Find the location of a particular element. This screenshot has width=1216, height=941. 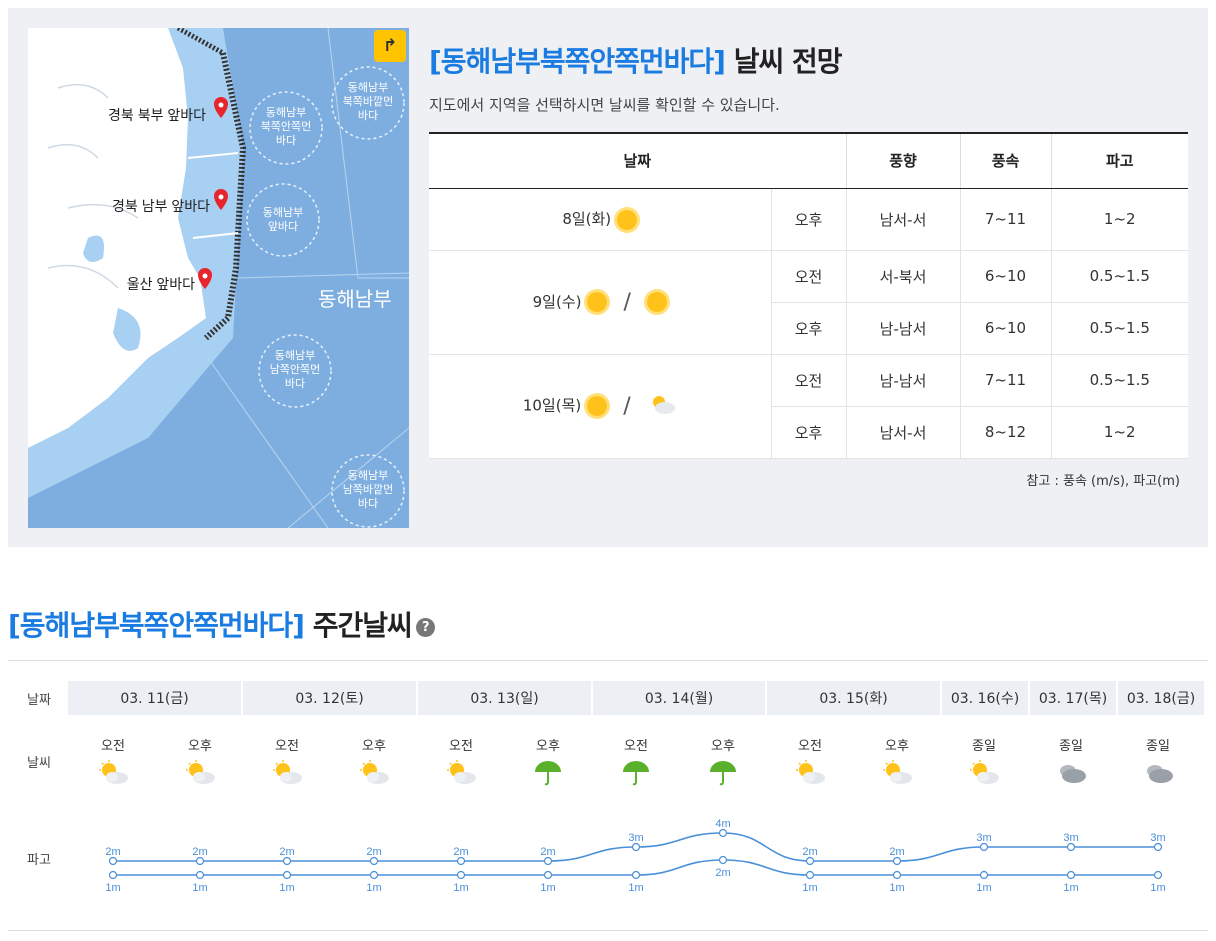

wind-speed-cell: 7~11 is located at coordinates (1005, 219).